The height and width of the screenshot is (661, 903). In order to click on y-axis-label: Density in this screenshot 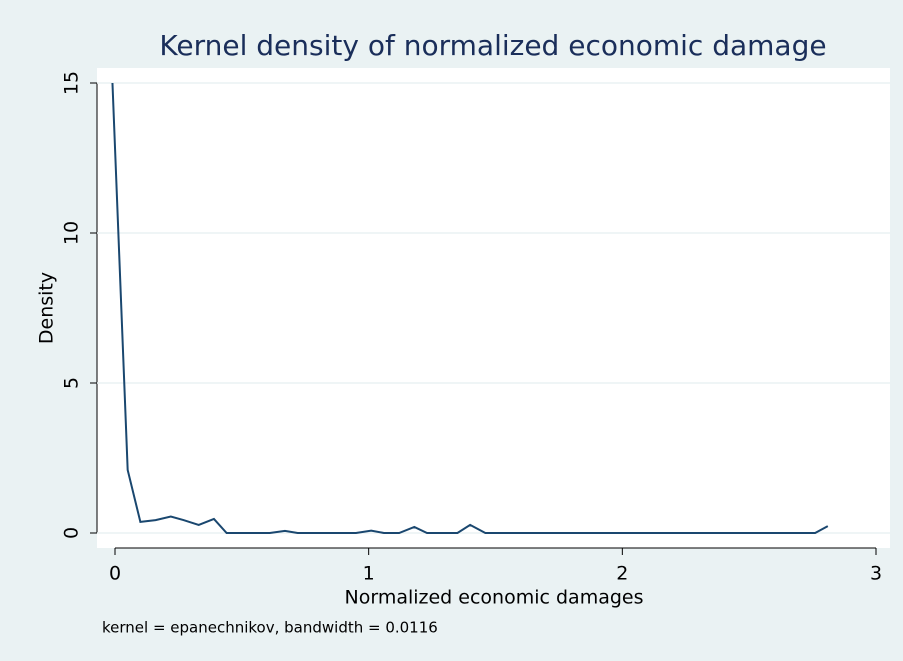, I will do `click(47, 308)`.